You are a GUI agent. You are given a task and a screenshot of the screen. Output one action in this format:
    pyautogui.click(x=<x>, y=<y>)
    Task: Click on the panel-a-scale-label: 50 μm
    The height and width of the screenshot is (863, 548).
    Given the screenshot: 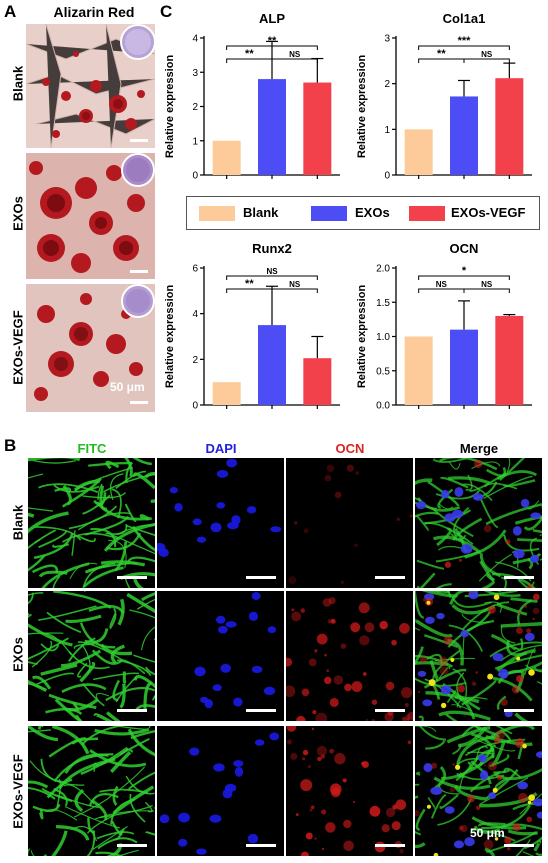 What is the action you would take?
    pyautogui.click(x=127, y=387)
    